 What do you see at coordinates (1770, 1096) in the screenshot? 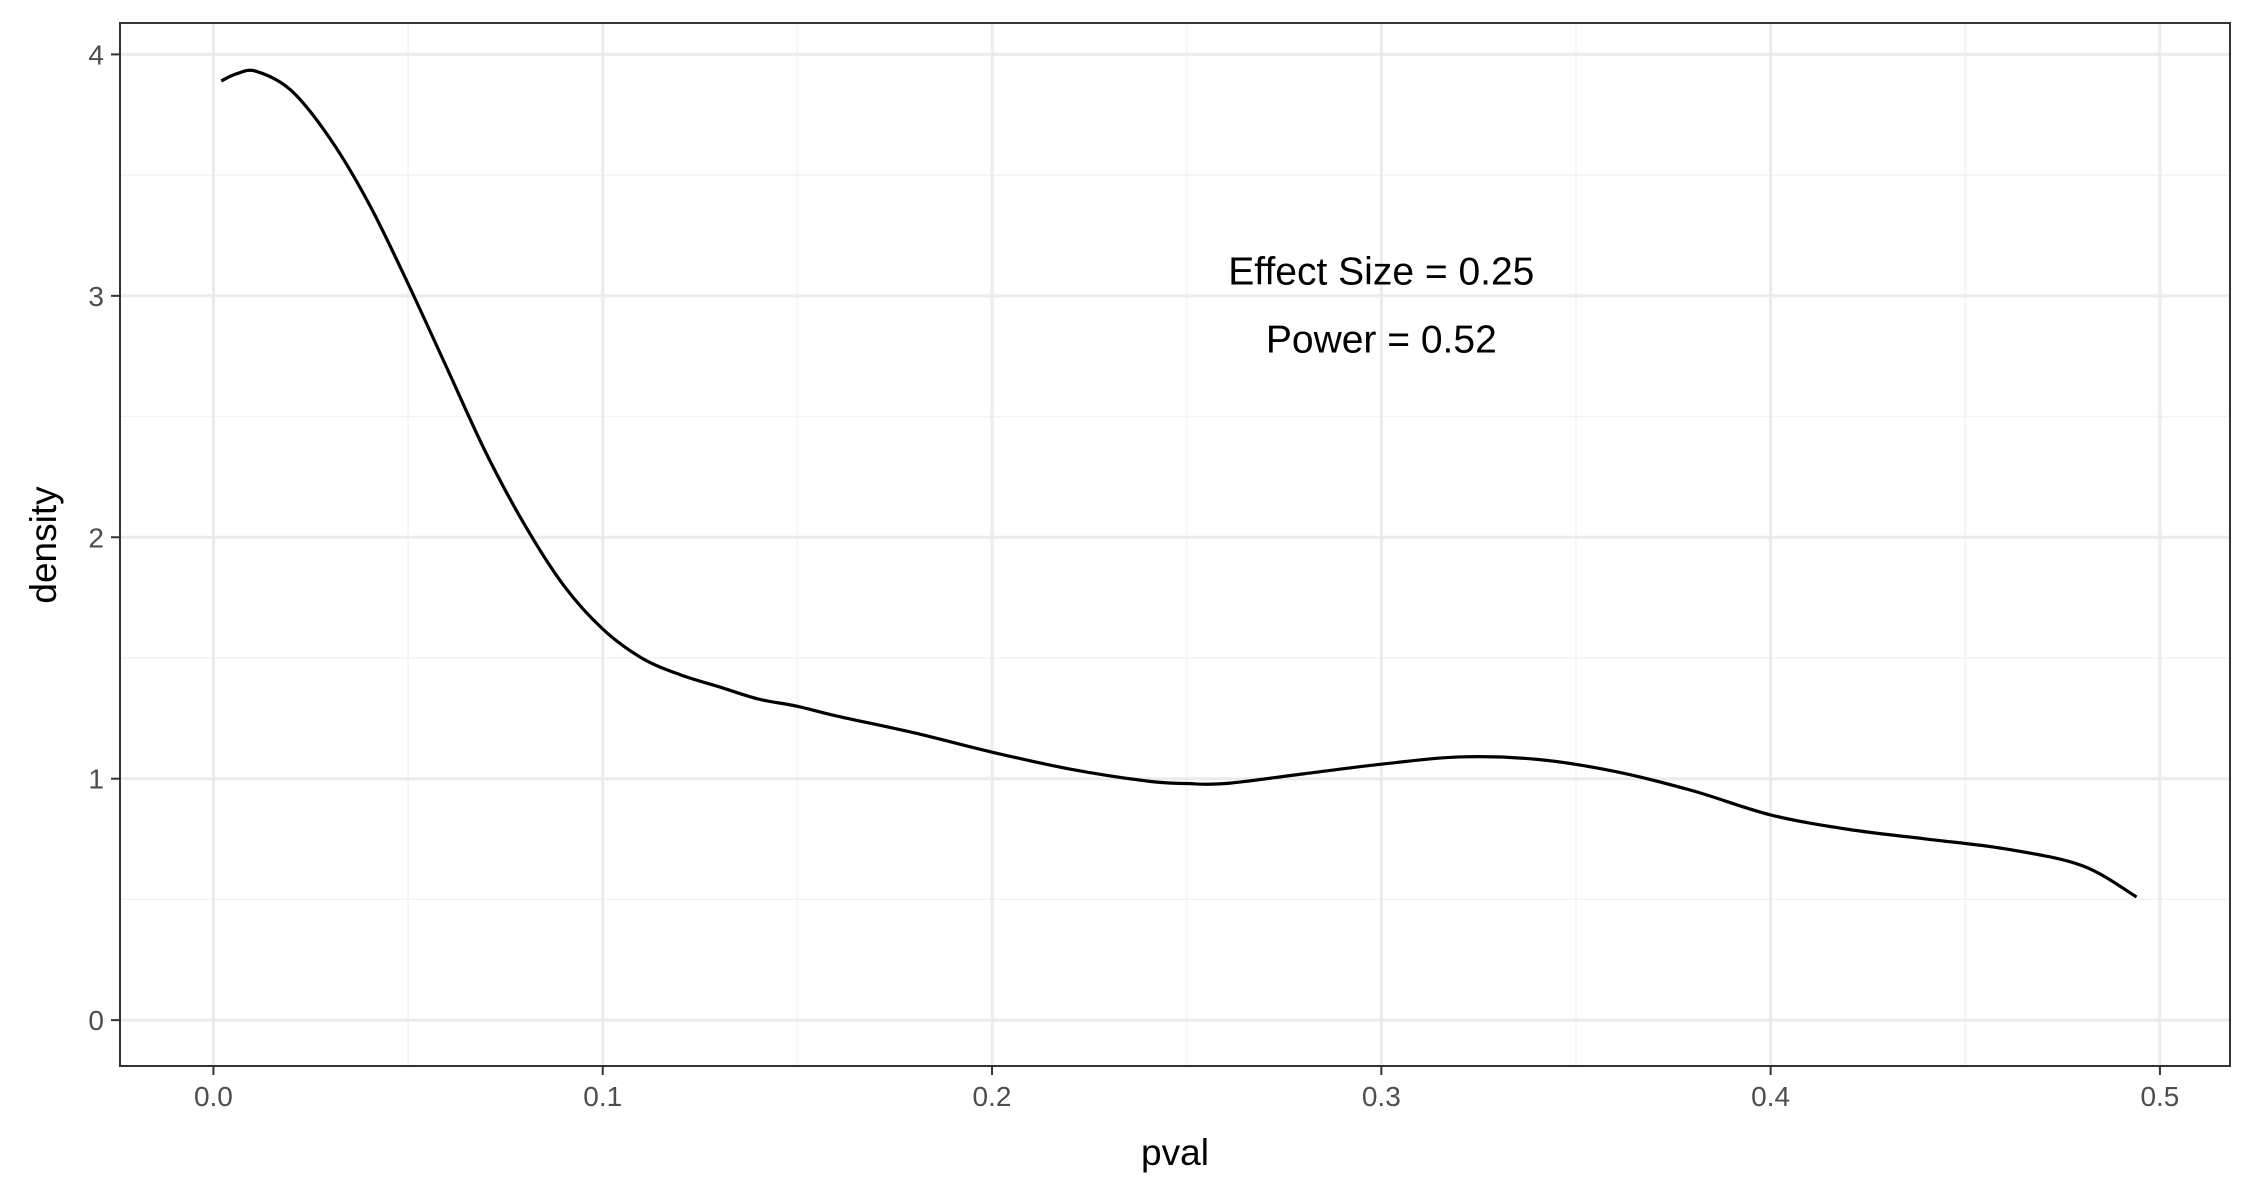
I see `x-tick-label: 0.4` at bounding box center [1770, 1096].